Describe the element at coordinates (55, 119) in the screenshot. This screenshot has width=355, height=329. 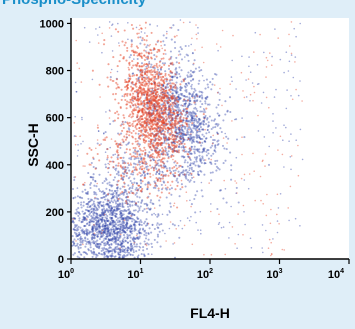
I see `y-tick-label: 600` at that location.